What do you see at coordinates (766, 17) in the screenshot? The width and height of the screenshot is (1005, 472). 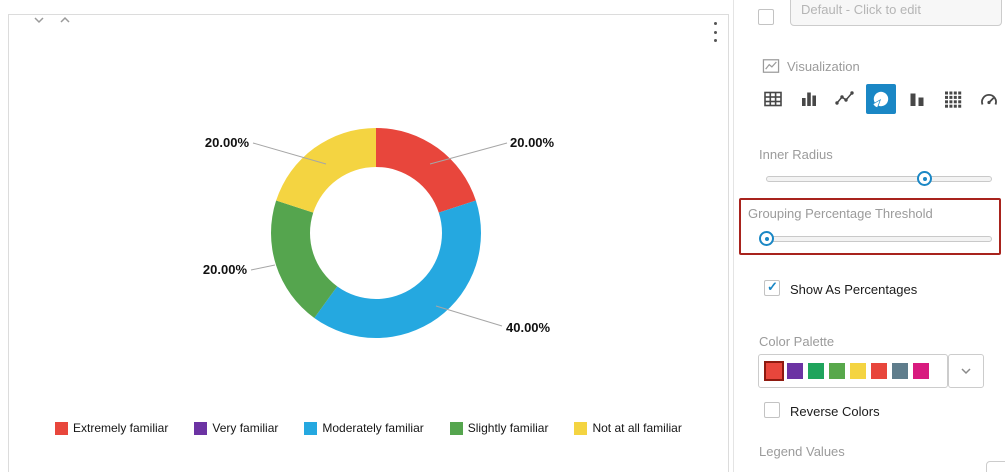 I see `widget-title-checkbox` at bounding box center [766, 17].